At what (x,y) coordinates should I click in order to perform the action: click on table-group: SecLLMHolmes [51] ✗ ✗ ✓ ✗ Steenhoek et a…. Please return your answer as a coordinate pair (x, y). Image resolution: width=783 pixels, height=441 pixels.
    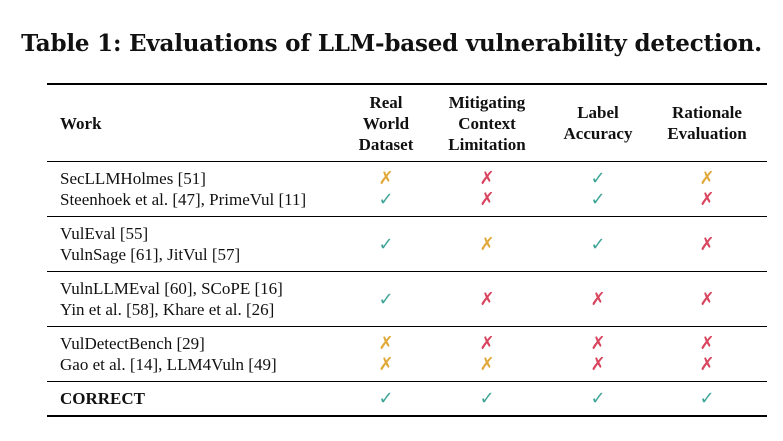
    Looking at the image, I should click on (407, 189).